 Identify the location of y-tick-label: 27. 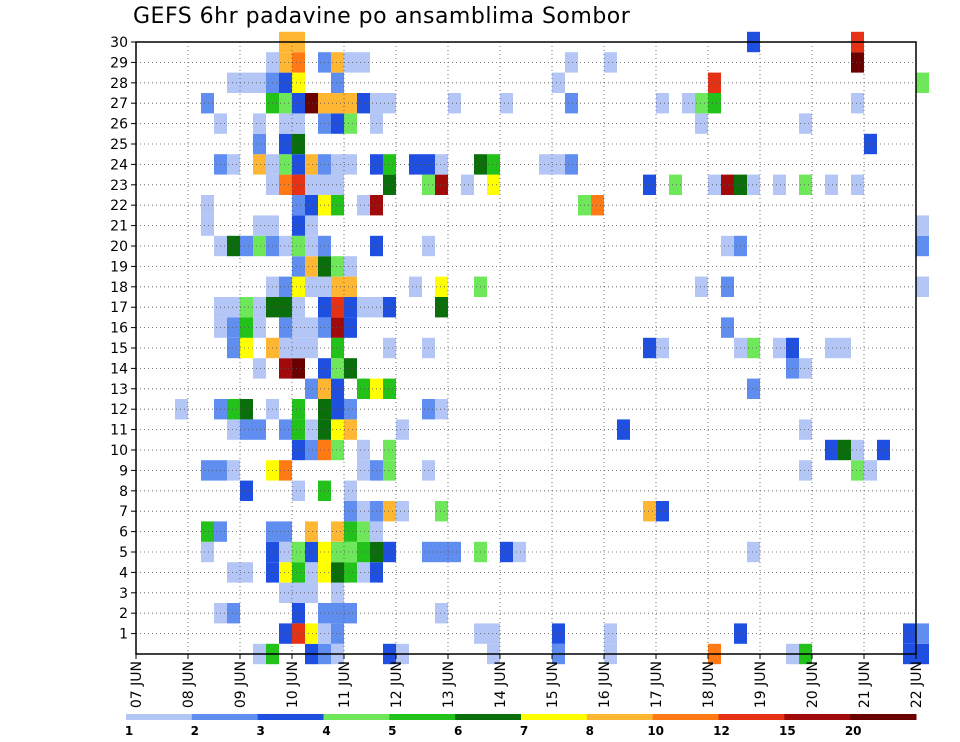
(119, 104).